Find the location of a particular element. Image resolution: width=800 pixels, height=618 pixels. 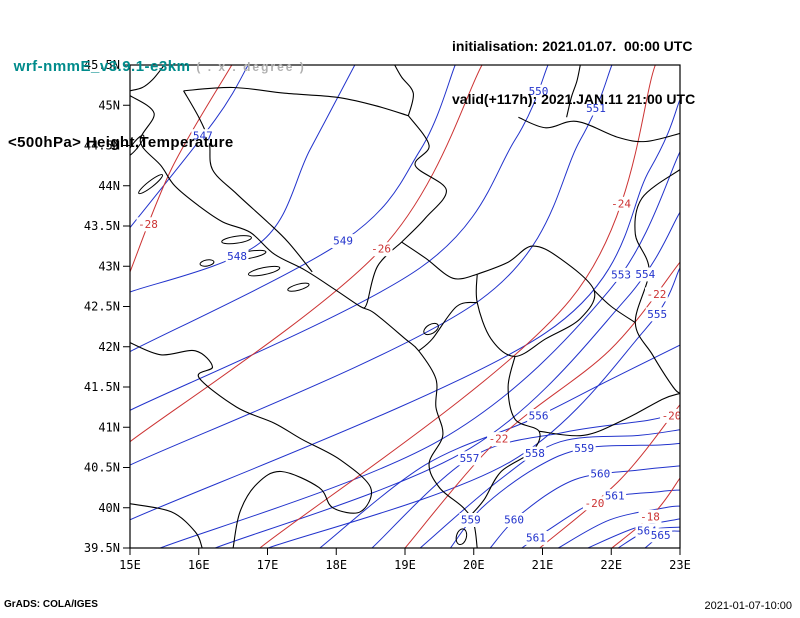

x-axis-label: 16E is located at coordinates (199, 565).